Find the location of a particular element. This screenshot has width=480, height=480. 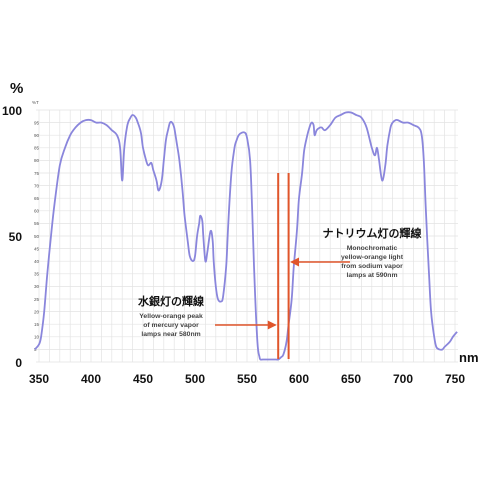

y-minor-tick-label: 60 is located at coordinates (37, 211).